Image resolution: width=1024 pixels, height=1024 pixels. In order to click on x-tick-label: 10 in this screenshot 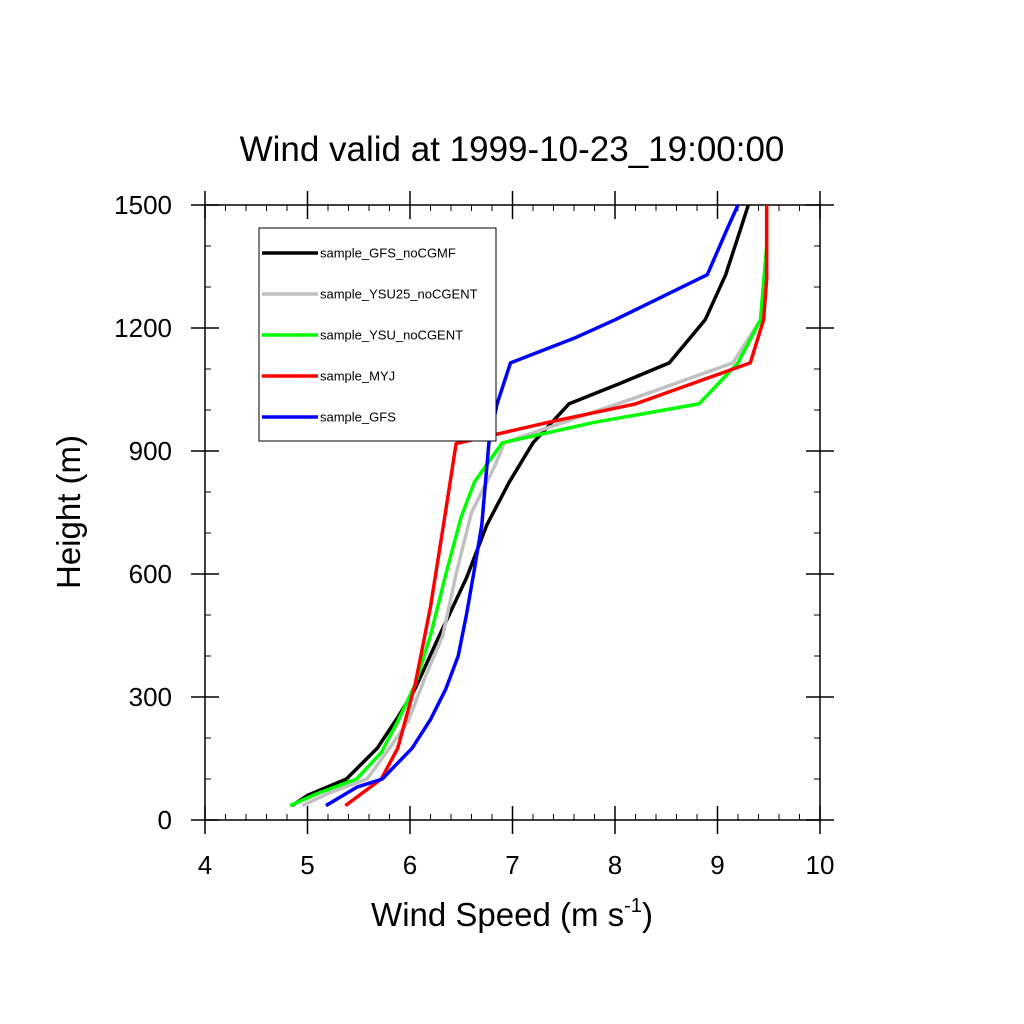, I will do `click(820, 865)`.